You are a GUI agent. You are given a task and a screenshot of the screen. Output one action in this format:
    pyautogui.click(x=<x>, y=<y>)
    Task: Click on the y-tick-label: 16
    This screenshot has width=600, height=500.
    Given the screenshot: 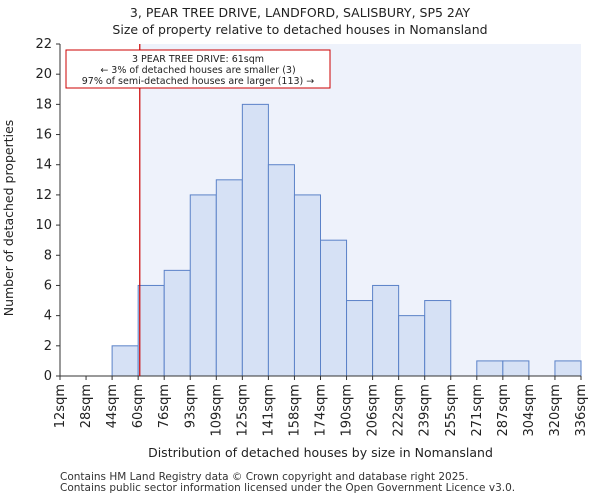 What is the action you would take?
    pyautogui.click(x=43, y=135)
    